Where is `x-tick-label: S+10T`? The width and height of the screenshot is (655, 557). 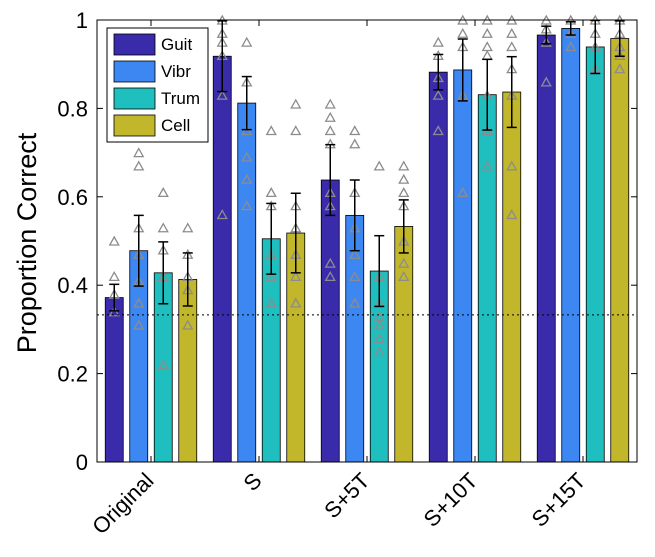
x-tick-label: S+10T is located at coordinates (451, 500).